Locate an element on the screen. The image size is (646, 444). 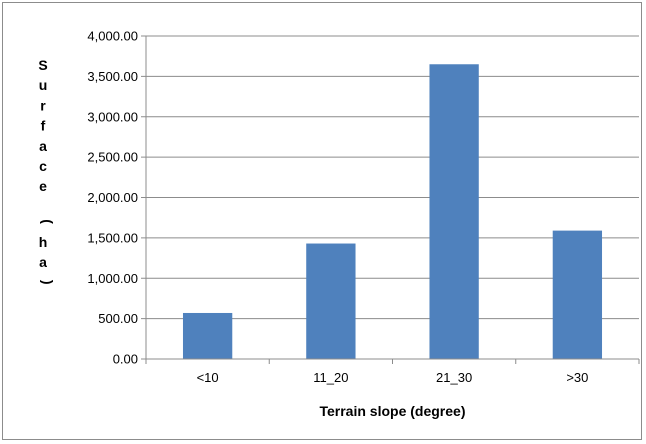
y-tick-label: 500.00 is located at coordinates (118, 318).